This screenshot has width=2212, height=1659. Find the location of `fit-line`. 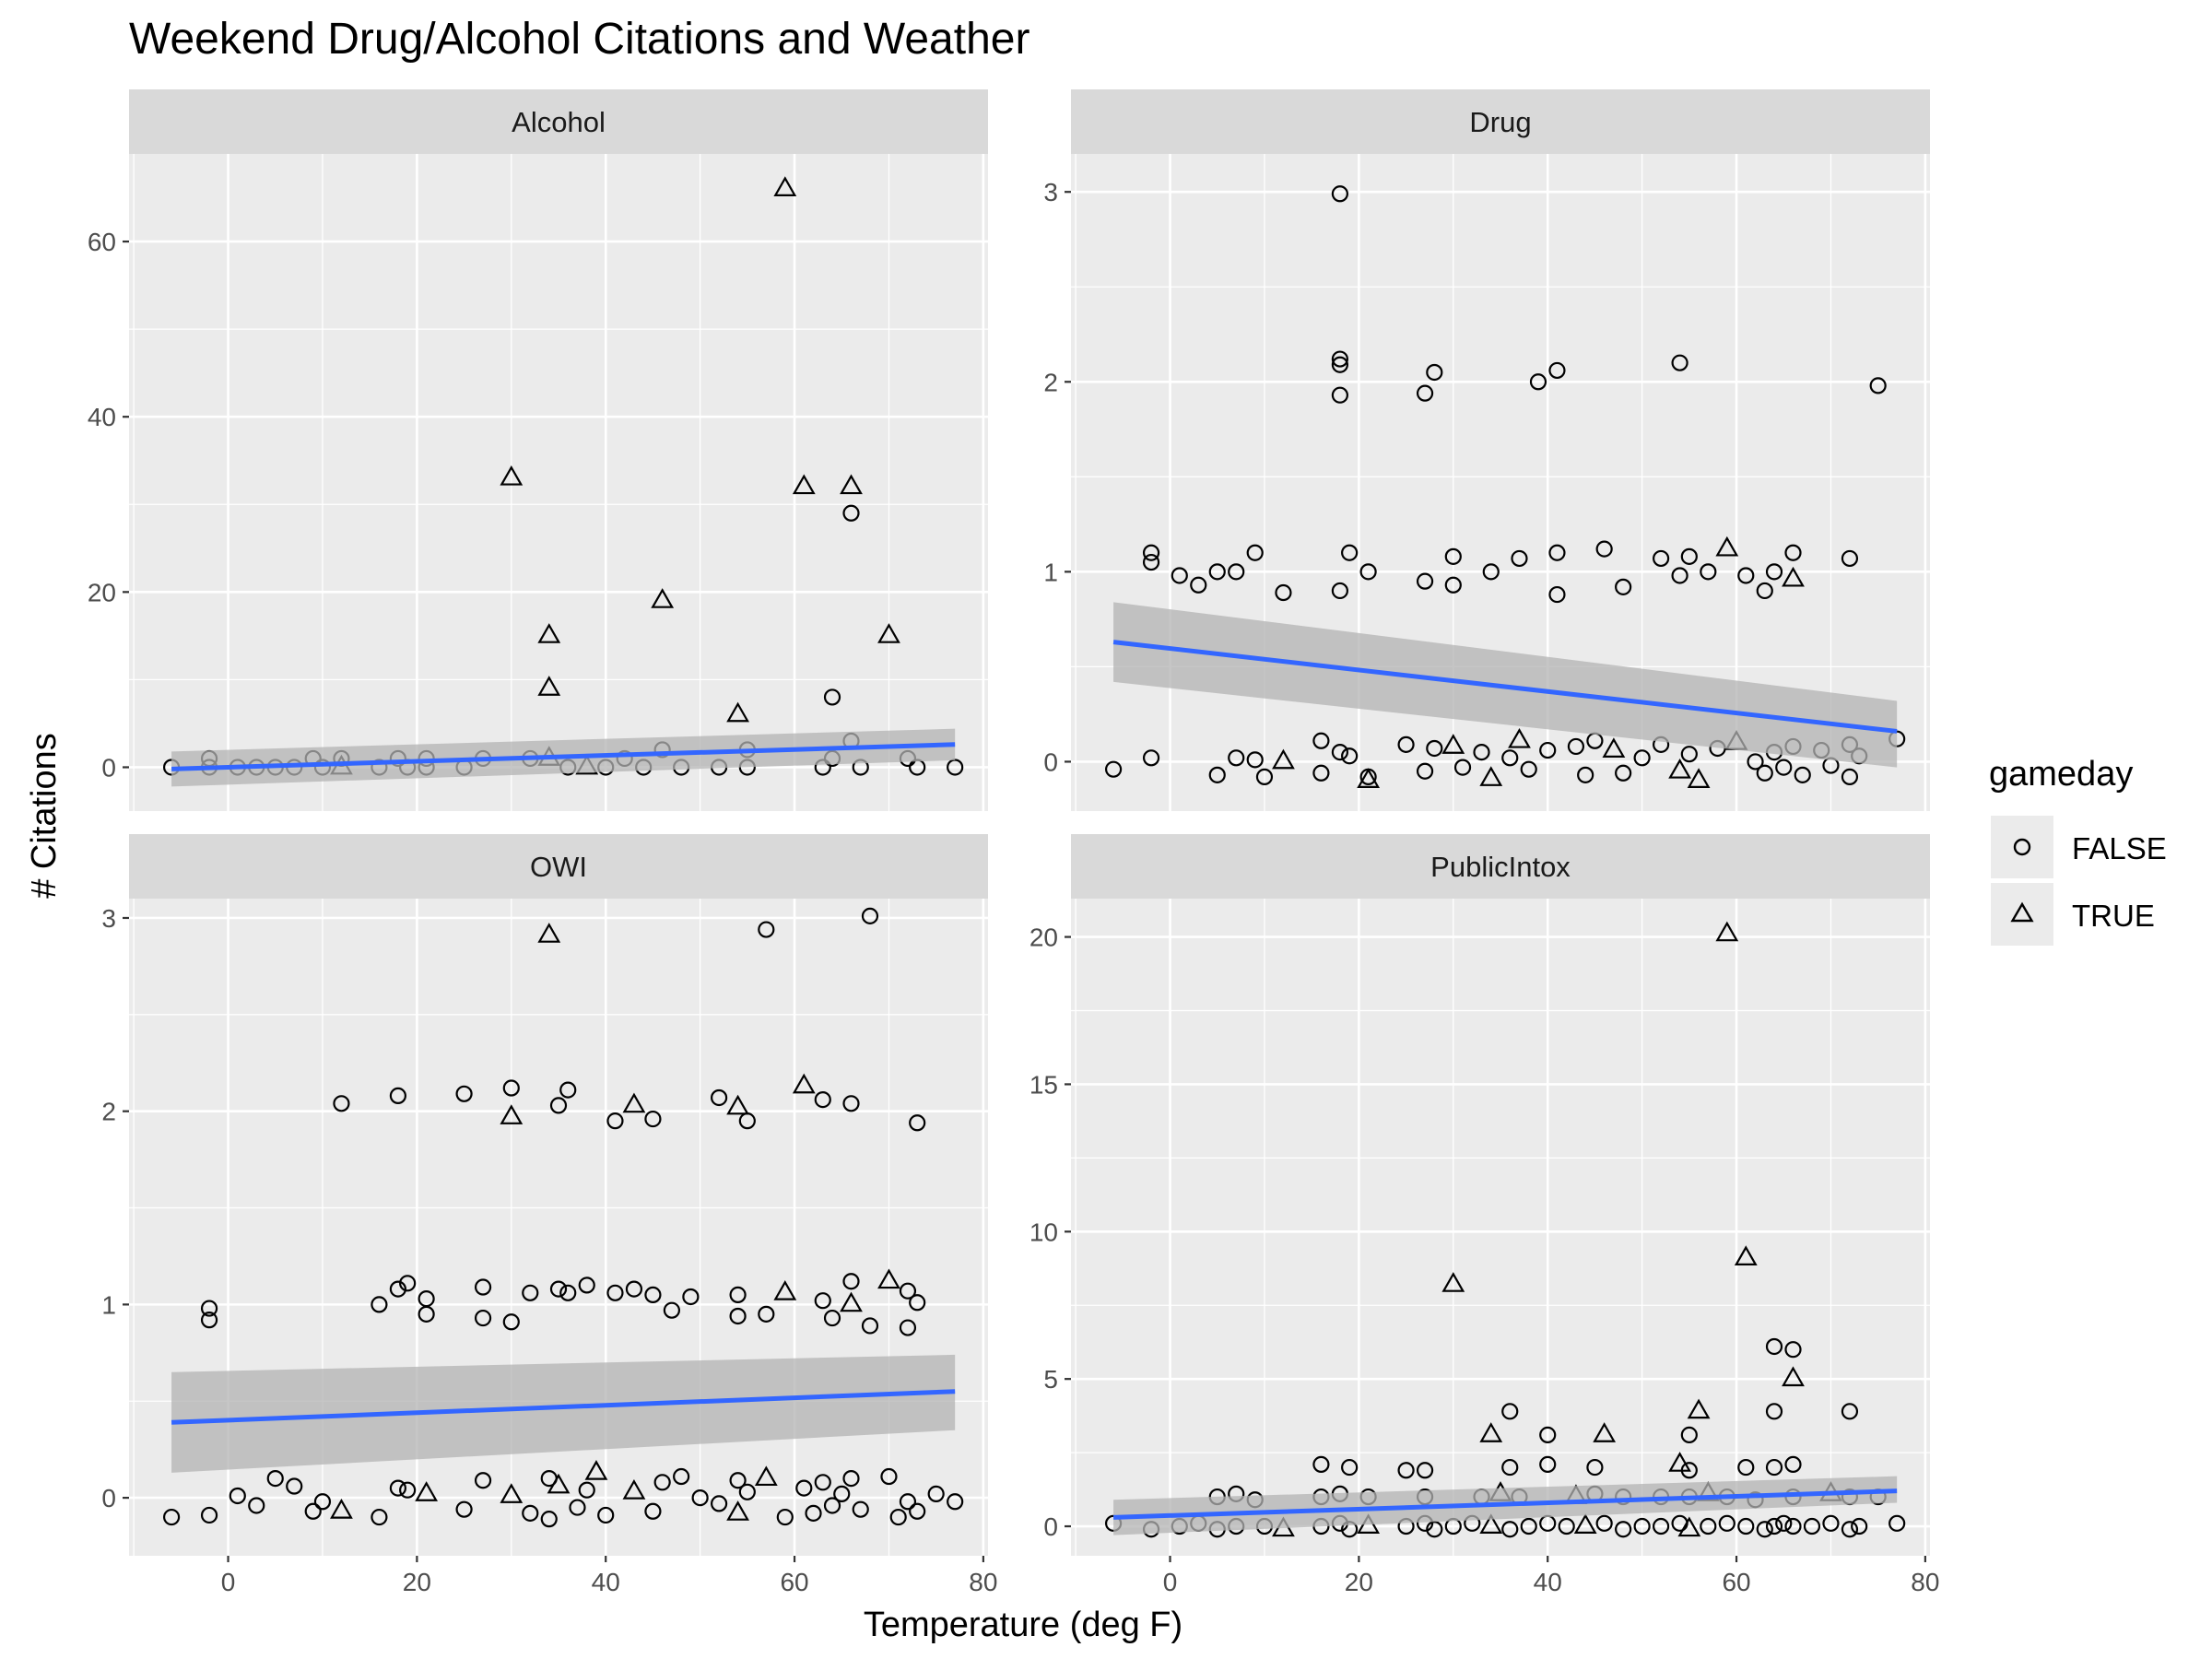

fit-line is located at coordinates (1505, 687).